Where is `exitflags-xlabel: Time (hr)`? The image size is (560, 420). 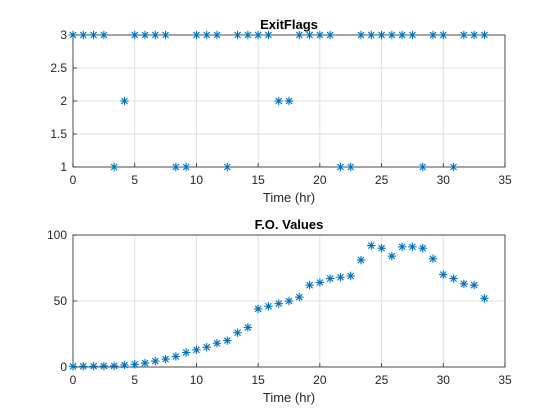 exitflags-xlabel: Time (hr) is located at coordinates (289, 197).